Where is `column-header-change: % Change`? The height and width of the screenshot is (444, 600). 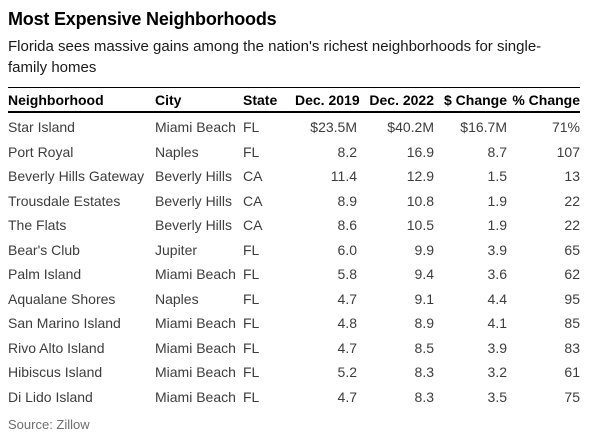 column-header-change: % Change is located at coordinates (546, 99).